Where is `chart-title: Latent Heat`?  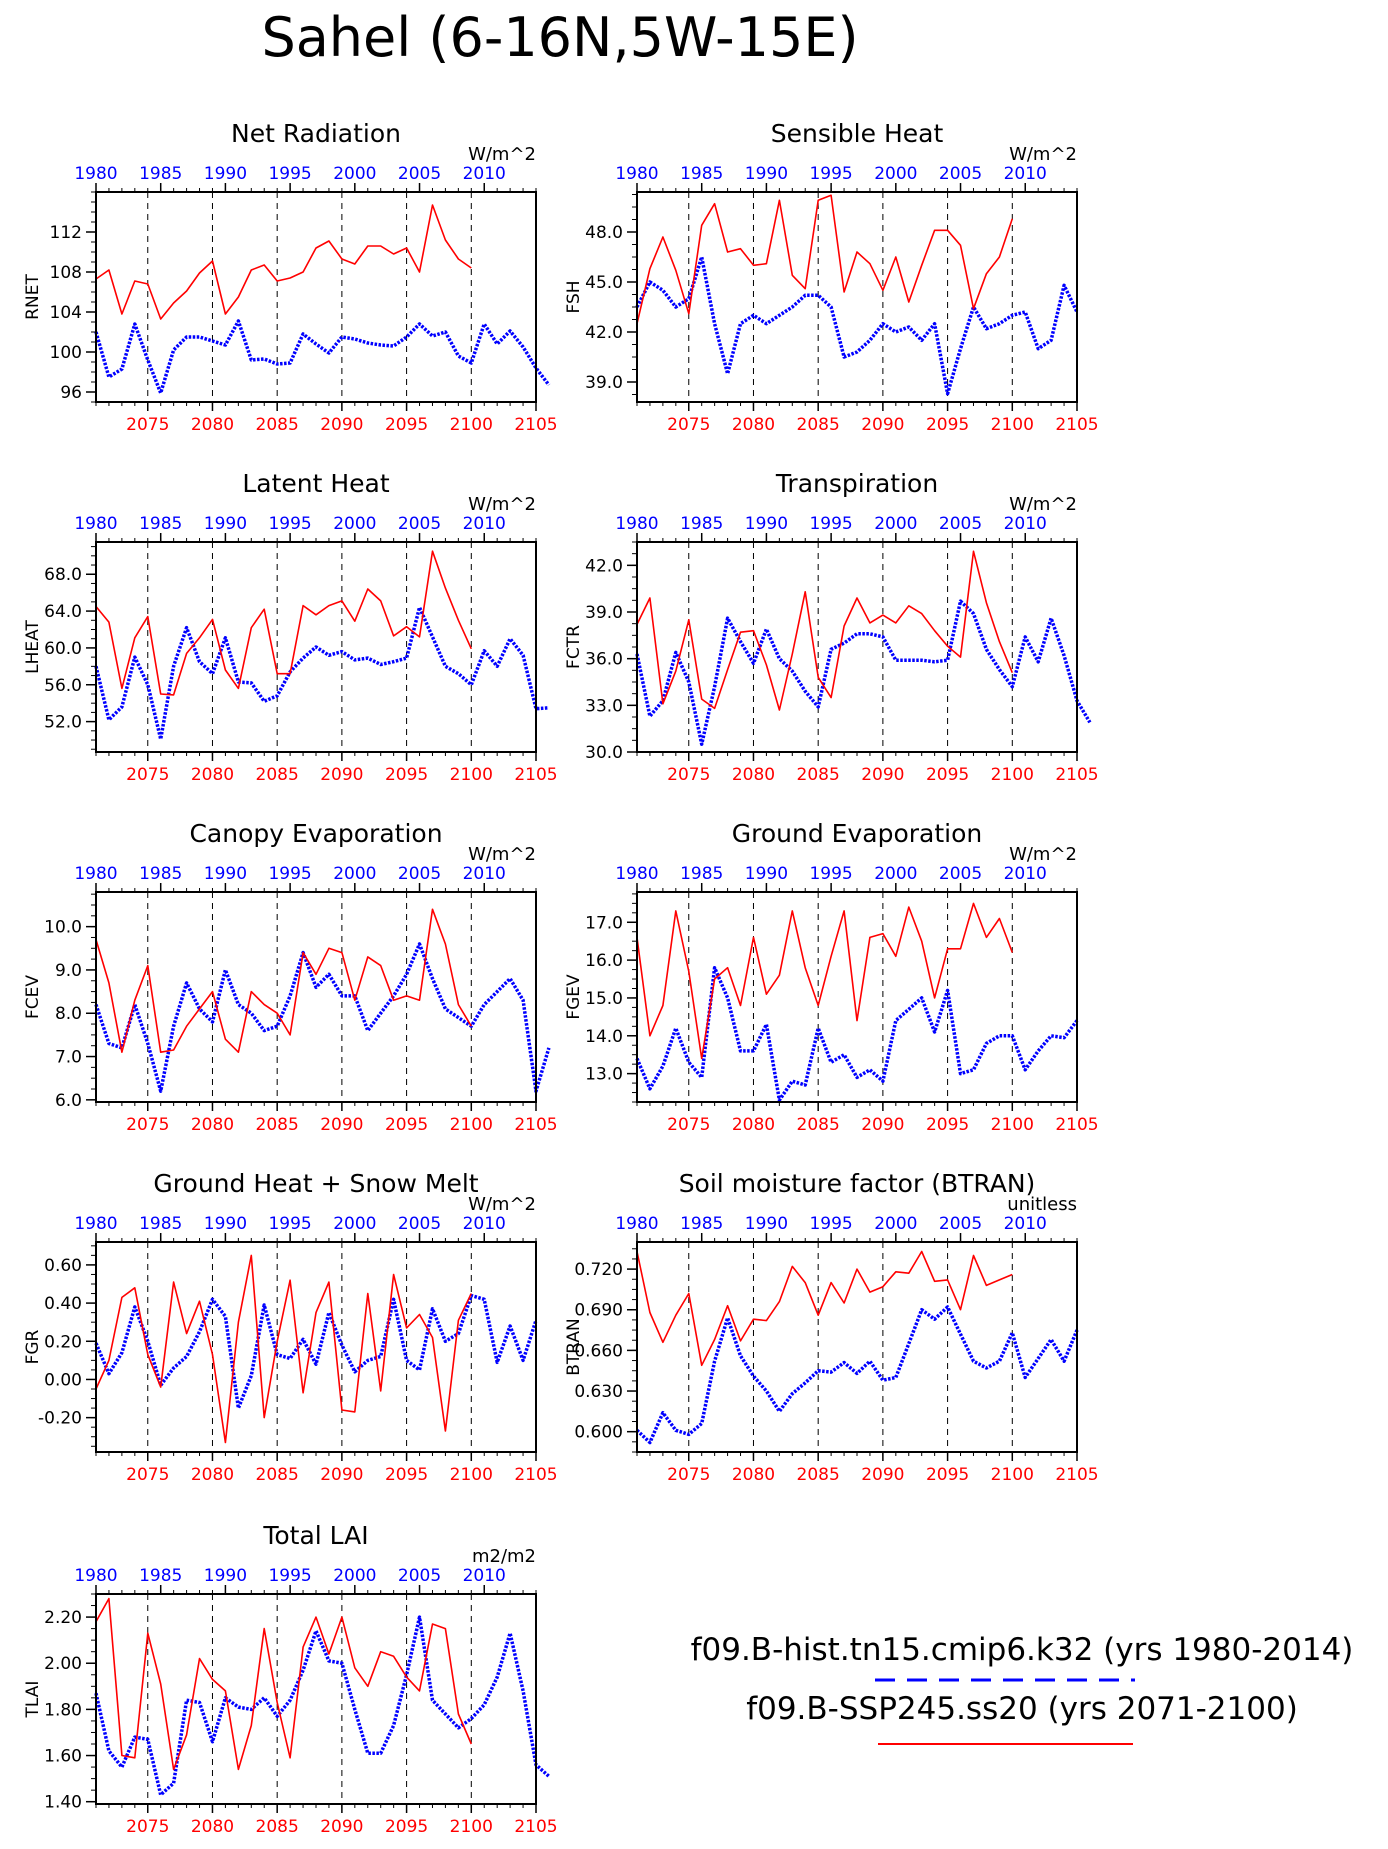
chart-title: Latent Heat is located at coordinates (316, 483).